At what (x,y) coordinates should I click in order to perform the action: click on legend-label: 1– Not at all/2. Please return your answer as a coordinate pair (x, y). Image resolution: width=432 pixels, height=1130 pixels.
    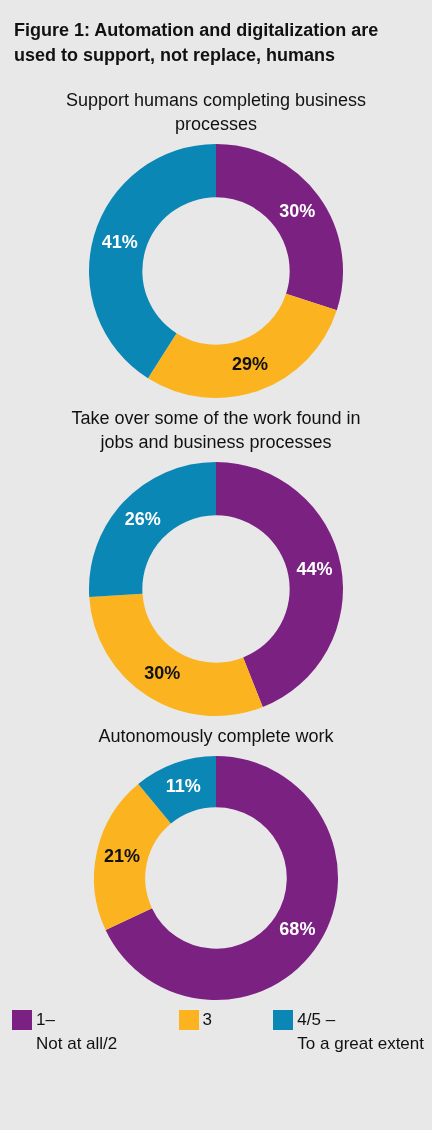
    Looking at the image, I should click on (77, 1032).